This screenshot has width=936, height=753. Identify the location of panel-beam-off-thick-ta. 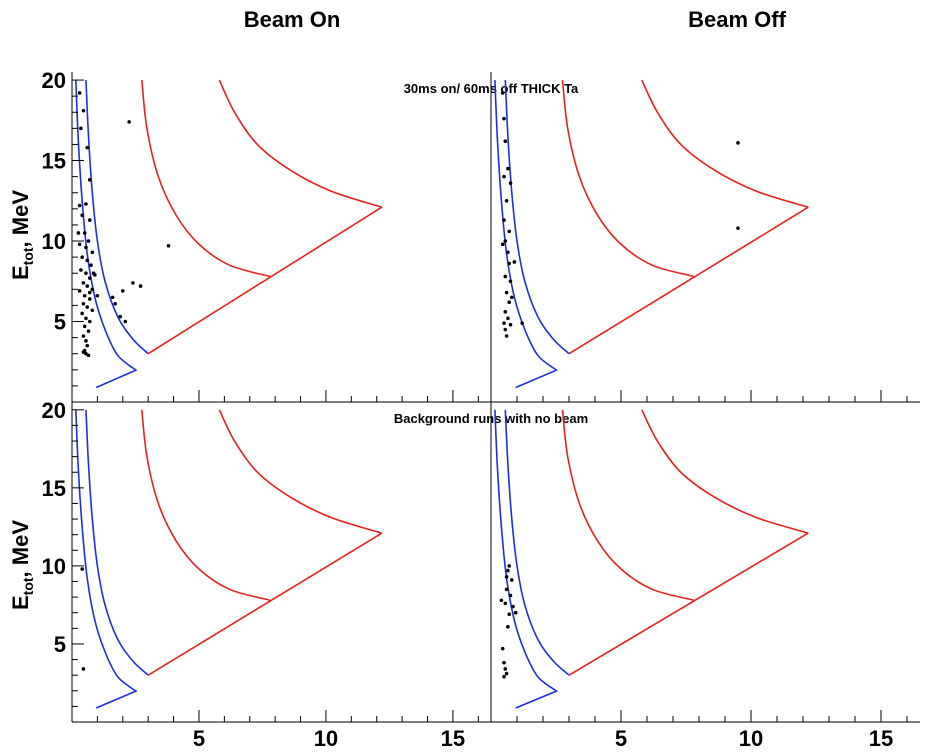
(651, 234).